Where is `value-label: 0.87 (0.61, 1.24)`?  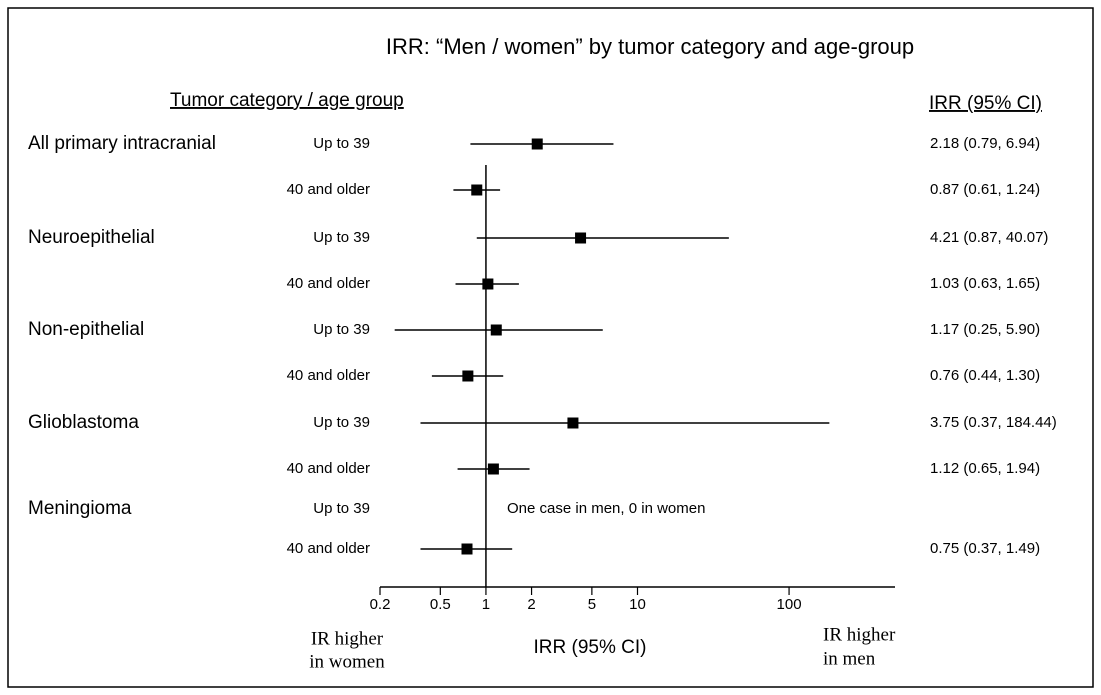
value-label: 0.87 (0.61, 1.24) is located at coordinates (985, 189).